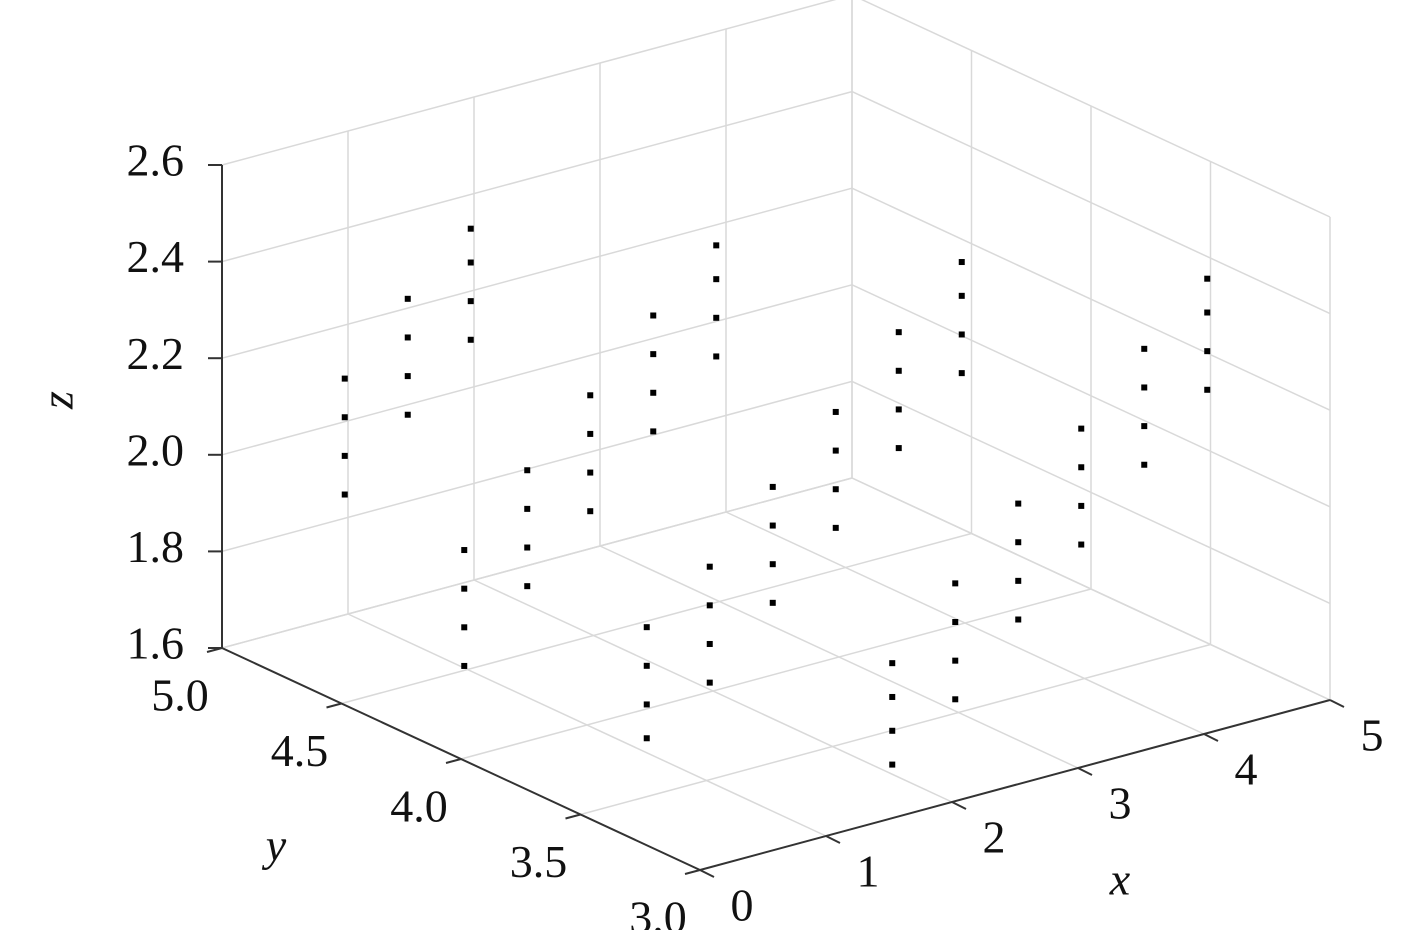  What do you see at coordinates (274, 845) in the screenshot?
I see `y-axis-label: y` at bounding box center [274, 845].